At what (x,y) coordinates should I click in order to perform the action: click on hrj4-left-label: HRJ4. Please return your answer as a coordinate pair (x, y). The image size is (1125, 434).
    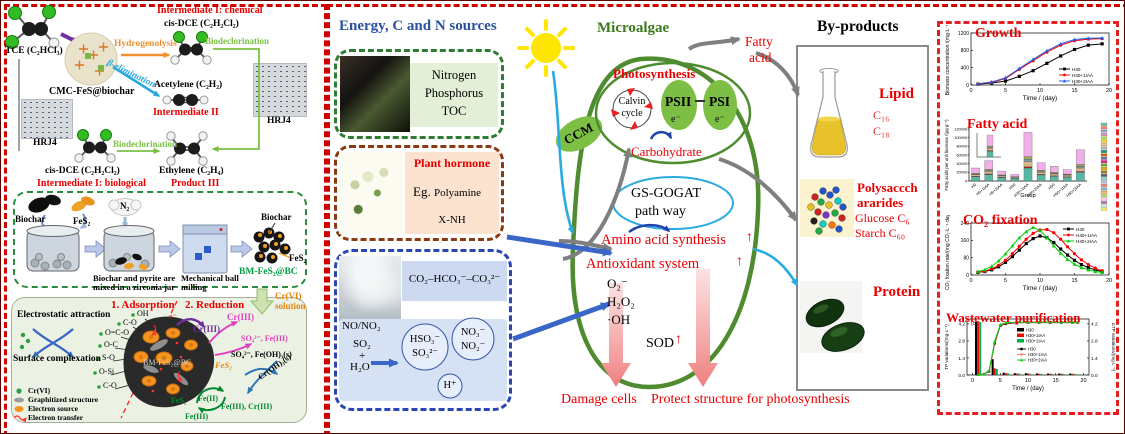
    Looking at the image, I should click on (45, 143).